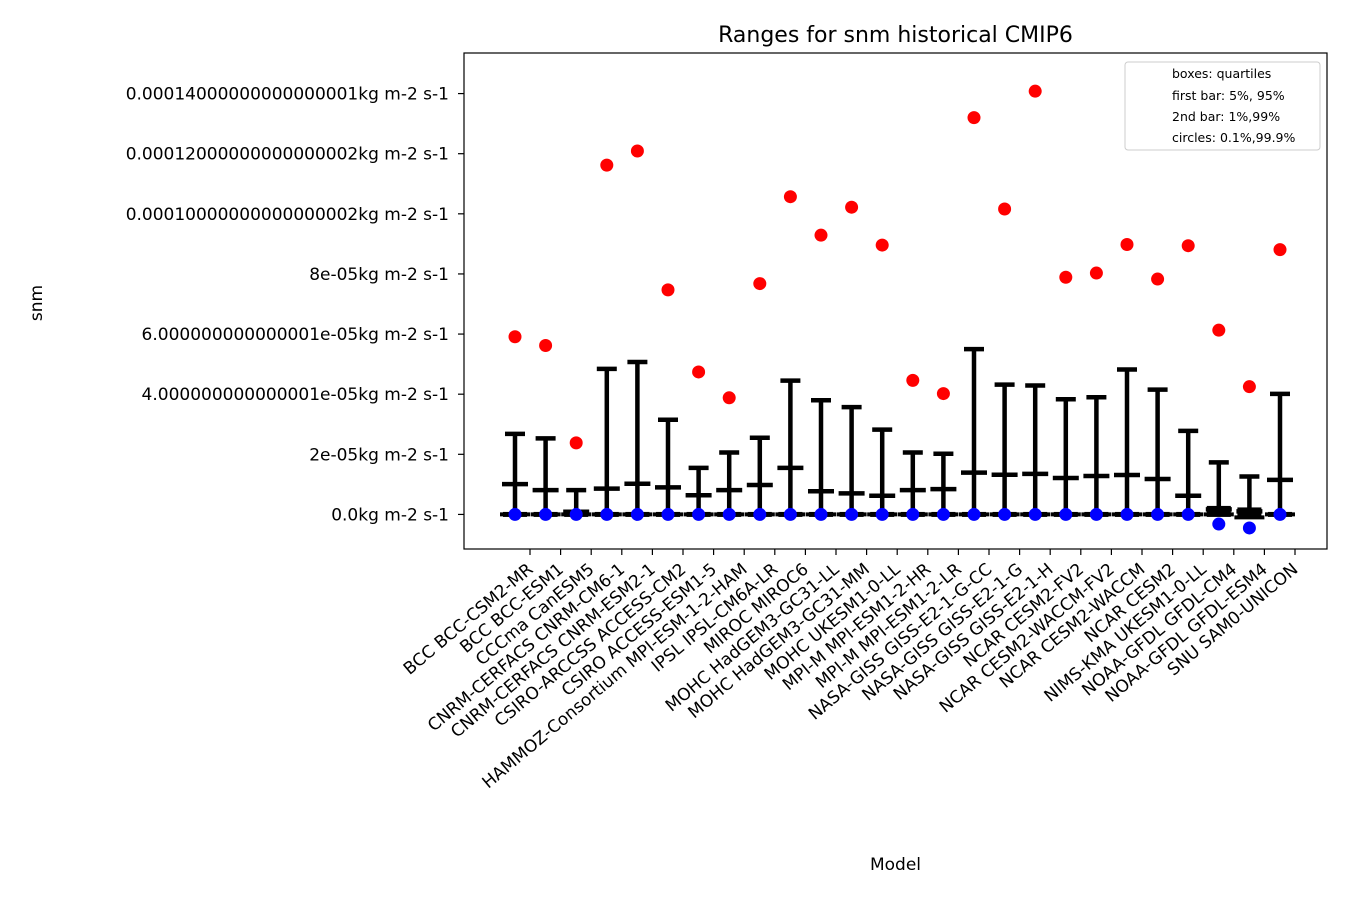  I want to click on y-tick-label: 6.000000000000001e-05kg m-2 s-1, so click(295, 335).